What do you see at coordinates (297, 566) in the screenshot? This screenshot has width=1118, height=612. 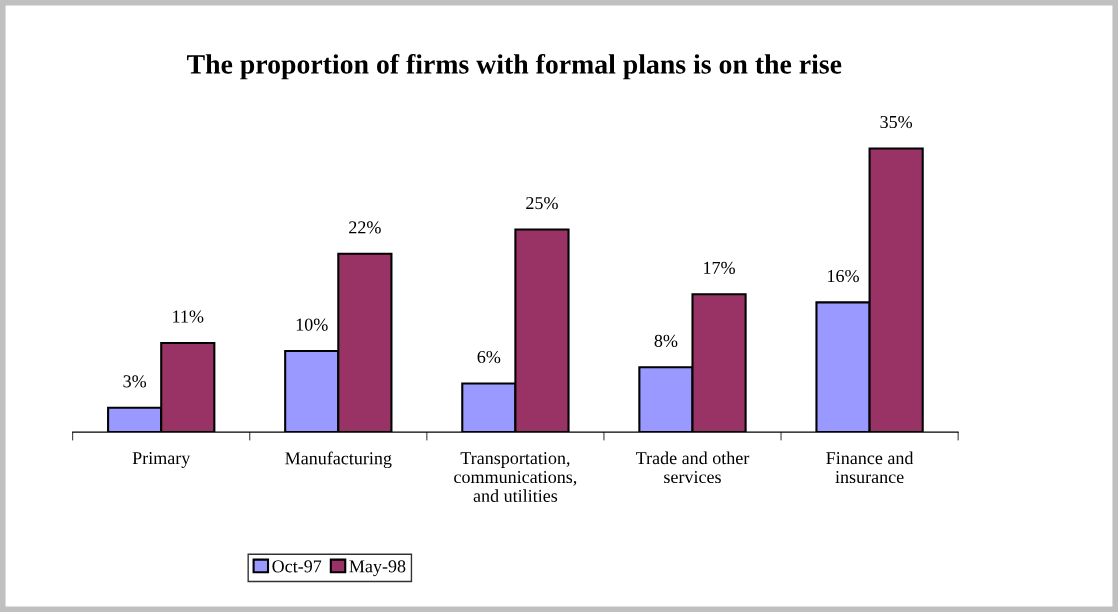 I see `legend-label: Oct-97` at bounding box center [297, 566].